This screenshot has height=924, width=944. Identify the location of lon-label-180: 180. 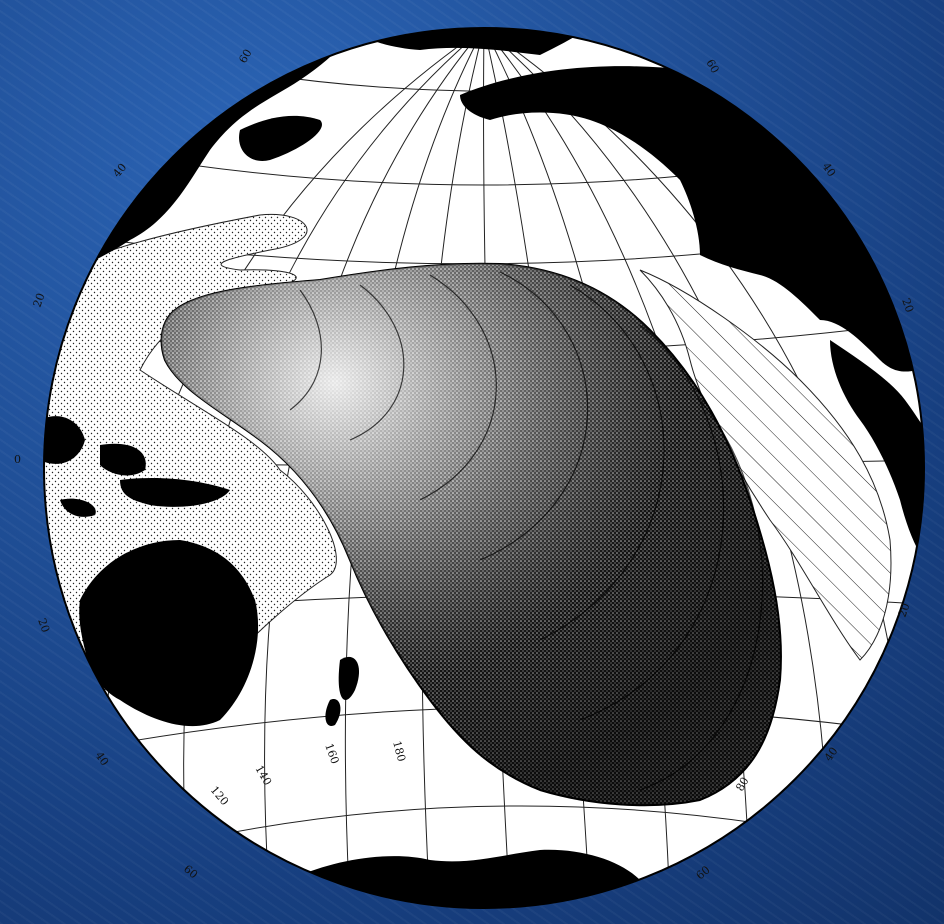
(399, 751).